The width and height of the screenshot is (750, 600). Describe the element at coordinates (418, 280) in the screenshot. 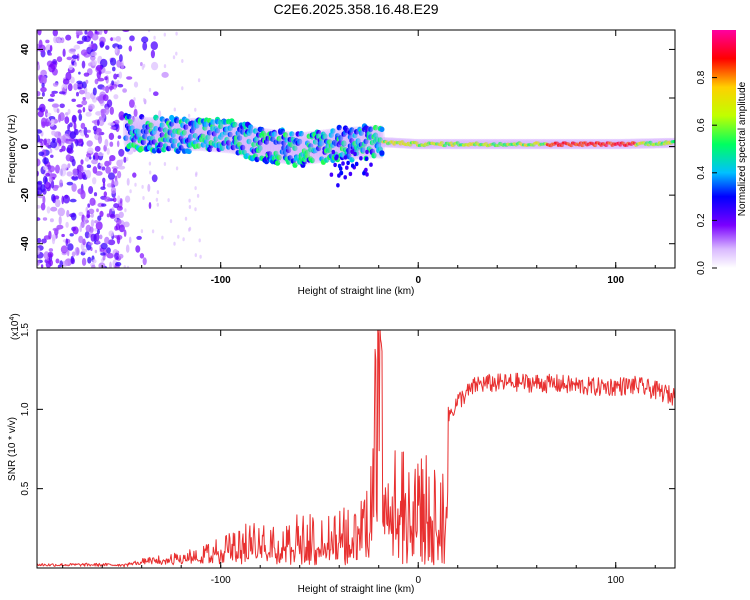

I see `x-tick-label: 0` at that location.